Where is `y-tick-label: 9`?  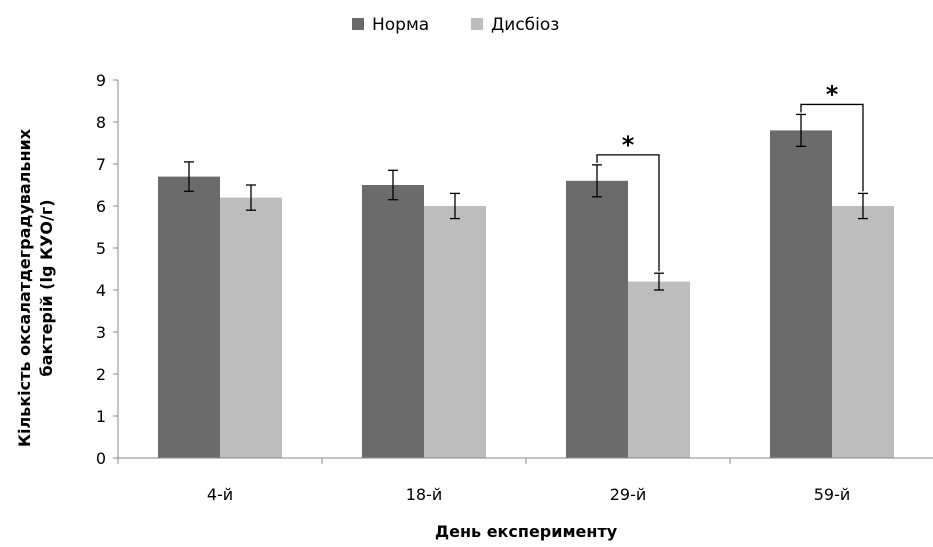 y-tick-label: 9 is located at coordinates (101, 80).